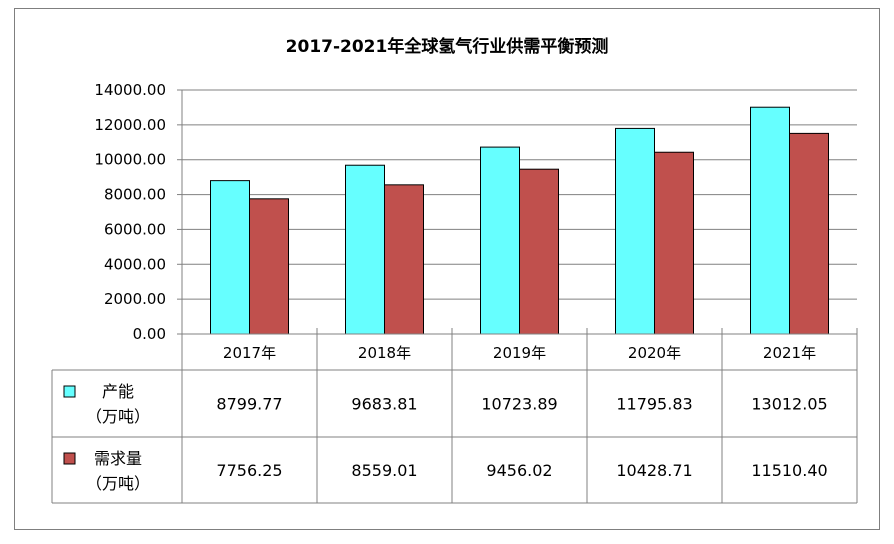 The width and height of the screenshot is (894, 544). What do you see at coordinates (135, 229) in the screenshot?
I see `y-tick-label: 6000.00` at bounding box center [135, 229].